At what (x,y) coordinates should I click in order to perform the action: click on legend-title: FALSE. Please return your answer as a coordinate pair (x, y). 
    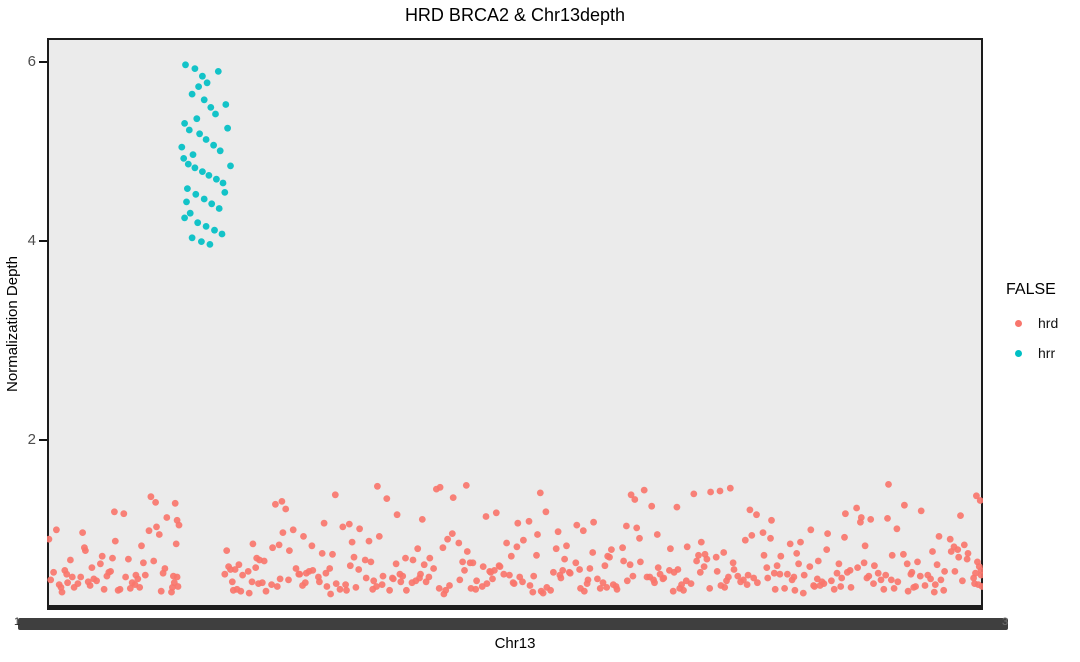
    Looking at the image, I should click on (1031, 289).